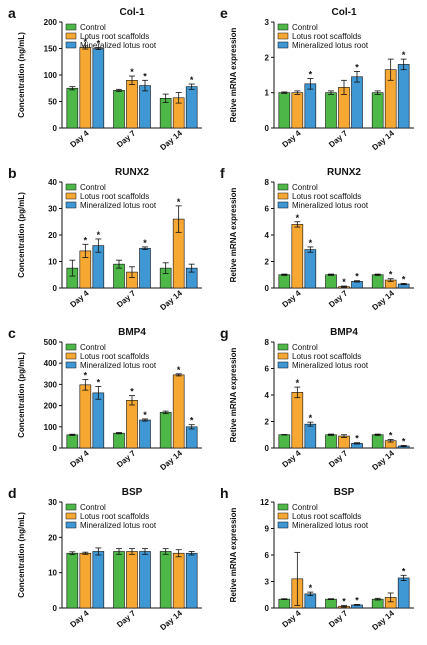 The image size is (427, 645). I want to click on y-tick-label: 20, so click(52, 537).